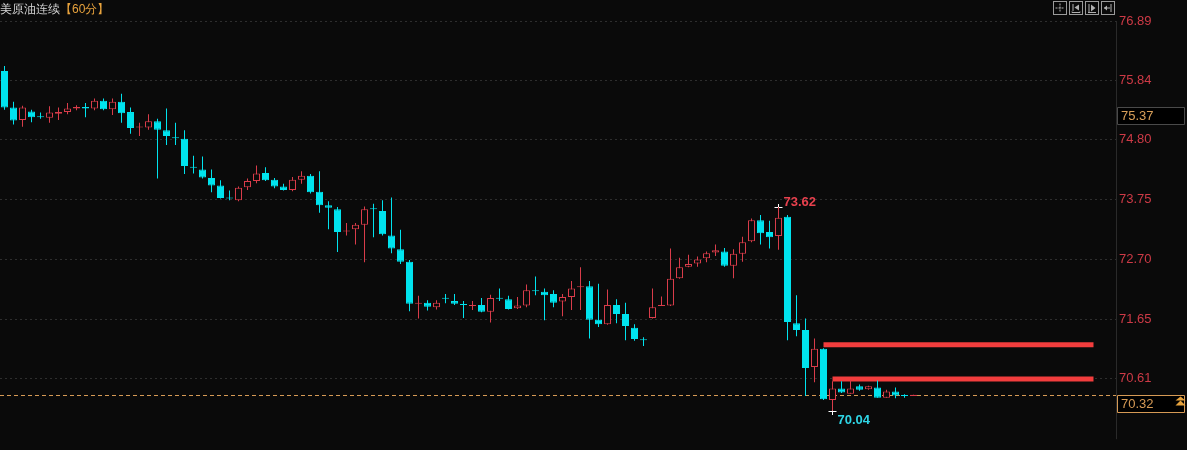 The image size is (1187, 450). What do you see at coordinates (1135, 20) in the screenshot?
I see `y-tick-label: 76.89` at bounding box center [1135, 20].